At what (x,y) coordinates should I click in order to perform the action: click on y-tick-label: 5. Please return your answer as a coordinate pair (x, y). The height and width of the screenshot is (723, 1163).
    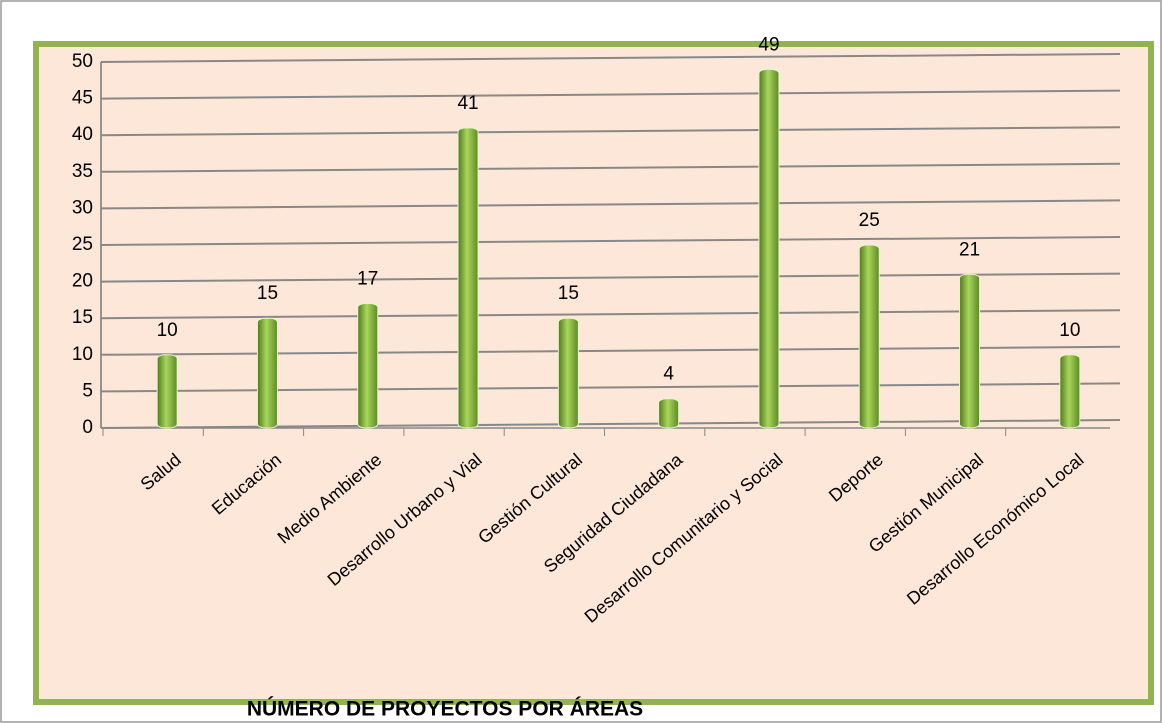
    Looking at the image, I should click on (87, 390).